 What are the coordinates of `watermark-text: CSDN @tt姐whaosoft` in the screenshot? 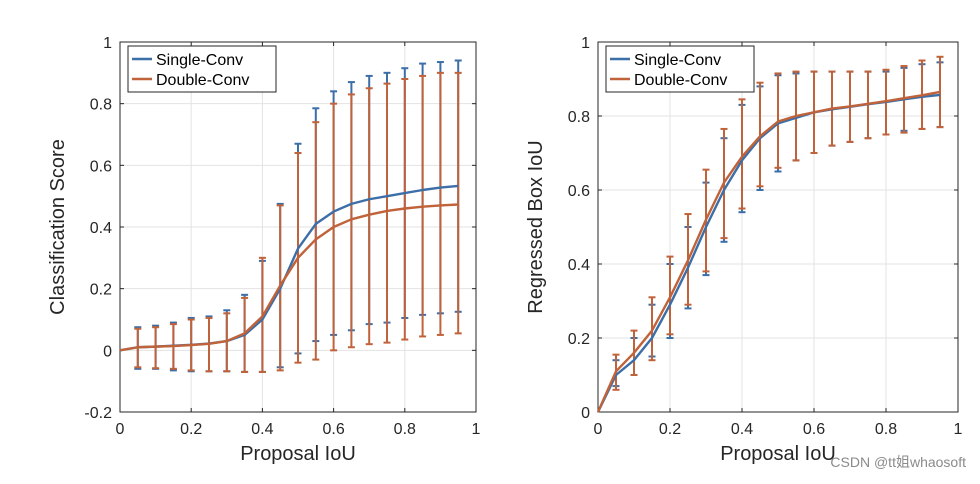 It's located at (898, 462).